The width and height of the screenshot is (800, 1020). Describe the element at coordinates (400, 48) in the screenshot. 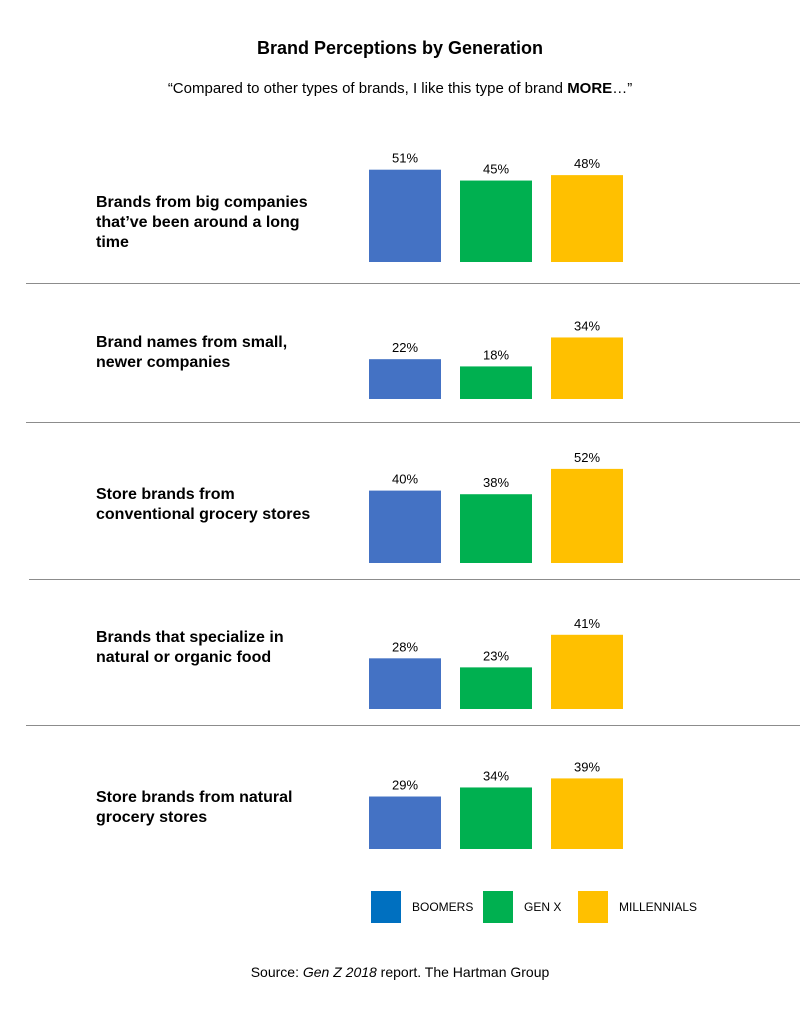

I see `chart-title: Brand Perceptions by Generation` at that location.